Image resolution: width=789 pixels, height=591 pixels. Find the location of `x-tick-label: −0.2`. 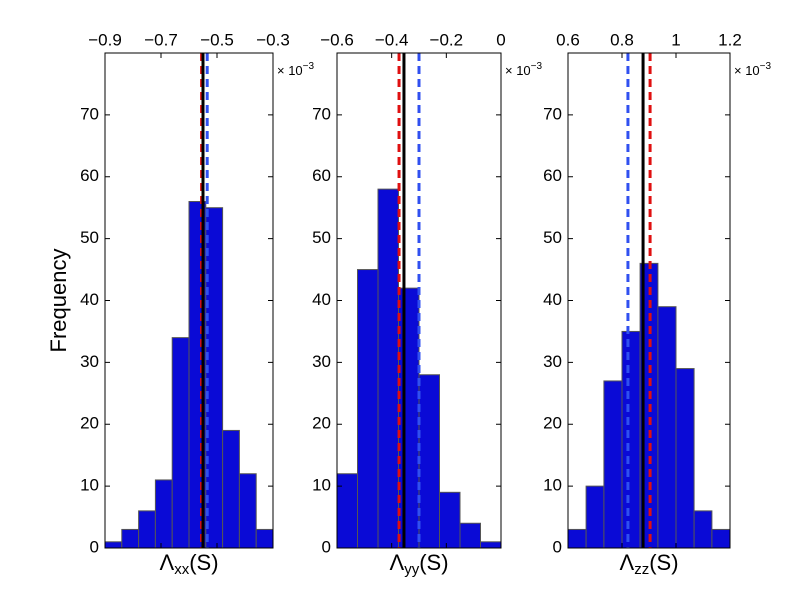

x-tick-label: −0.2 is located at coordinates (447, 39).